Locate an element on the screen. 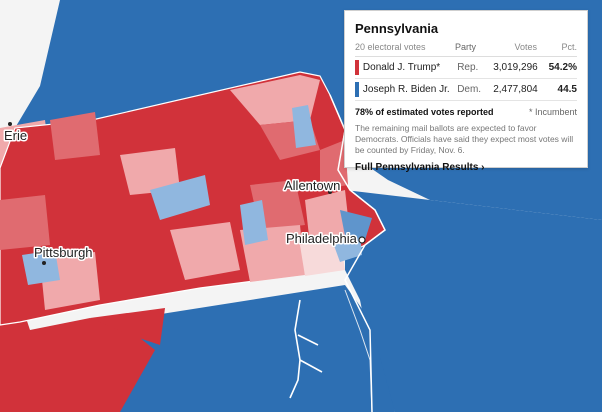  candidate-row-trump: Donald J. Trump* Rep. 3,019,296 54.2% is located at coordinates (466, 68).